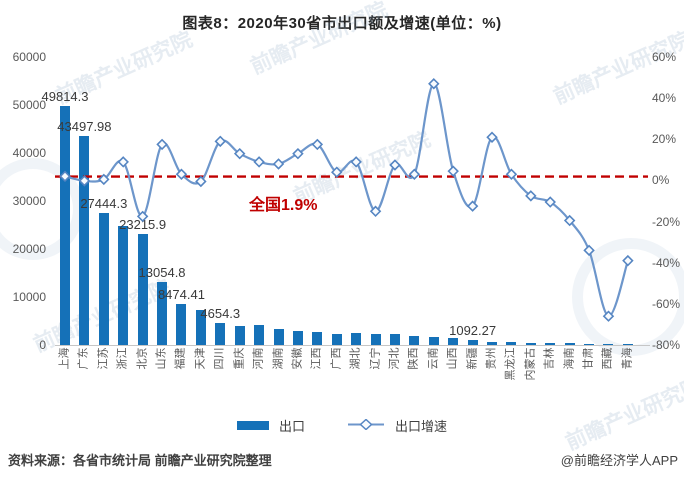  Describe the element at coordinates (220, 313) in the screenshot. I see `bar-value-label: 4654.3` at that location.